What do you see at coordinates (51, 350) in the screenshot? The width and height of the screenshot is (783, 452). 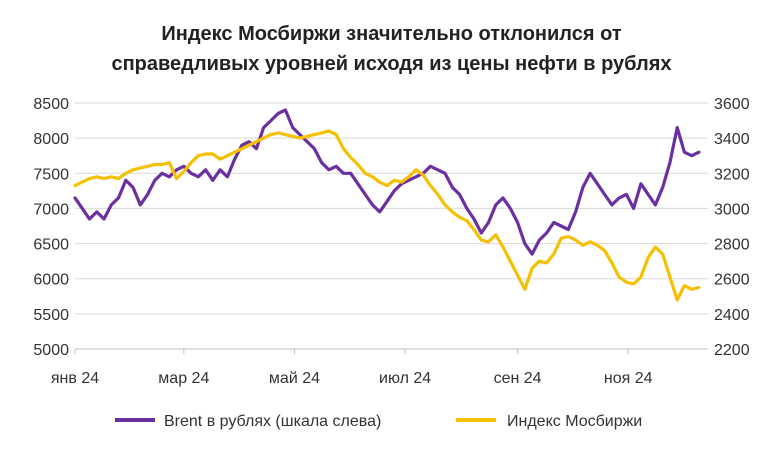 I see `y-left-tick-label: 5000` at bounding box center [51, 350].